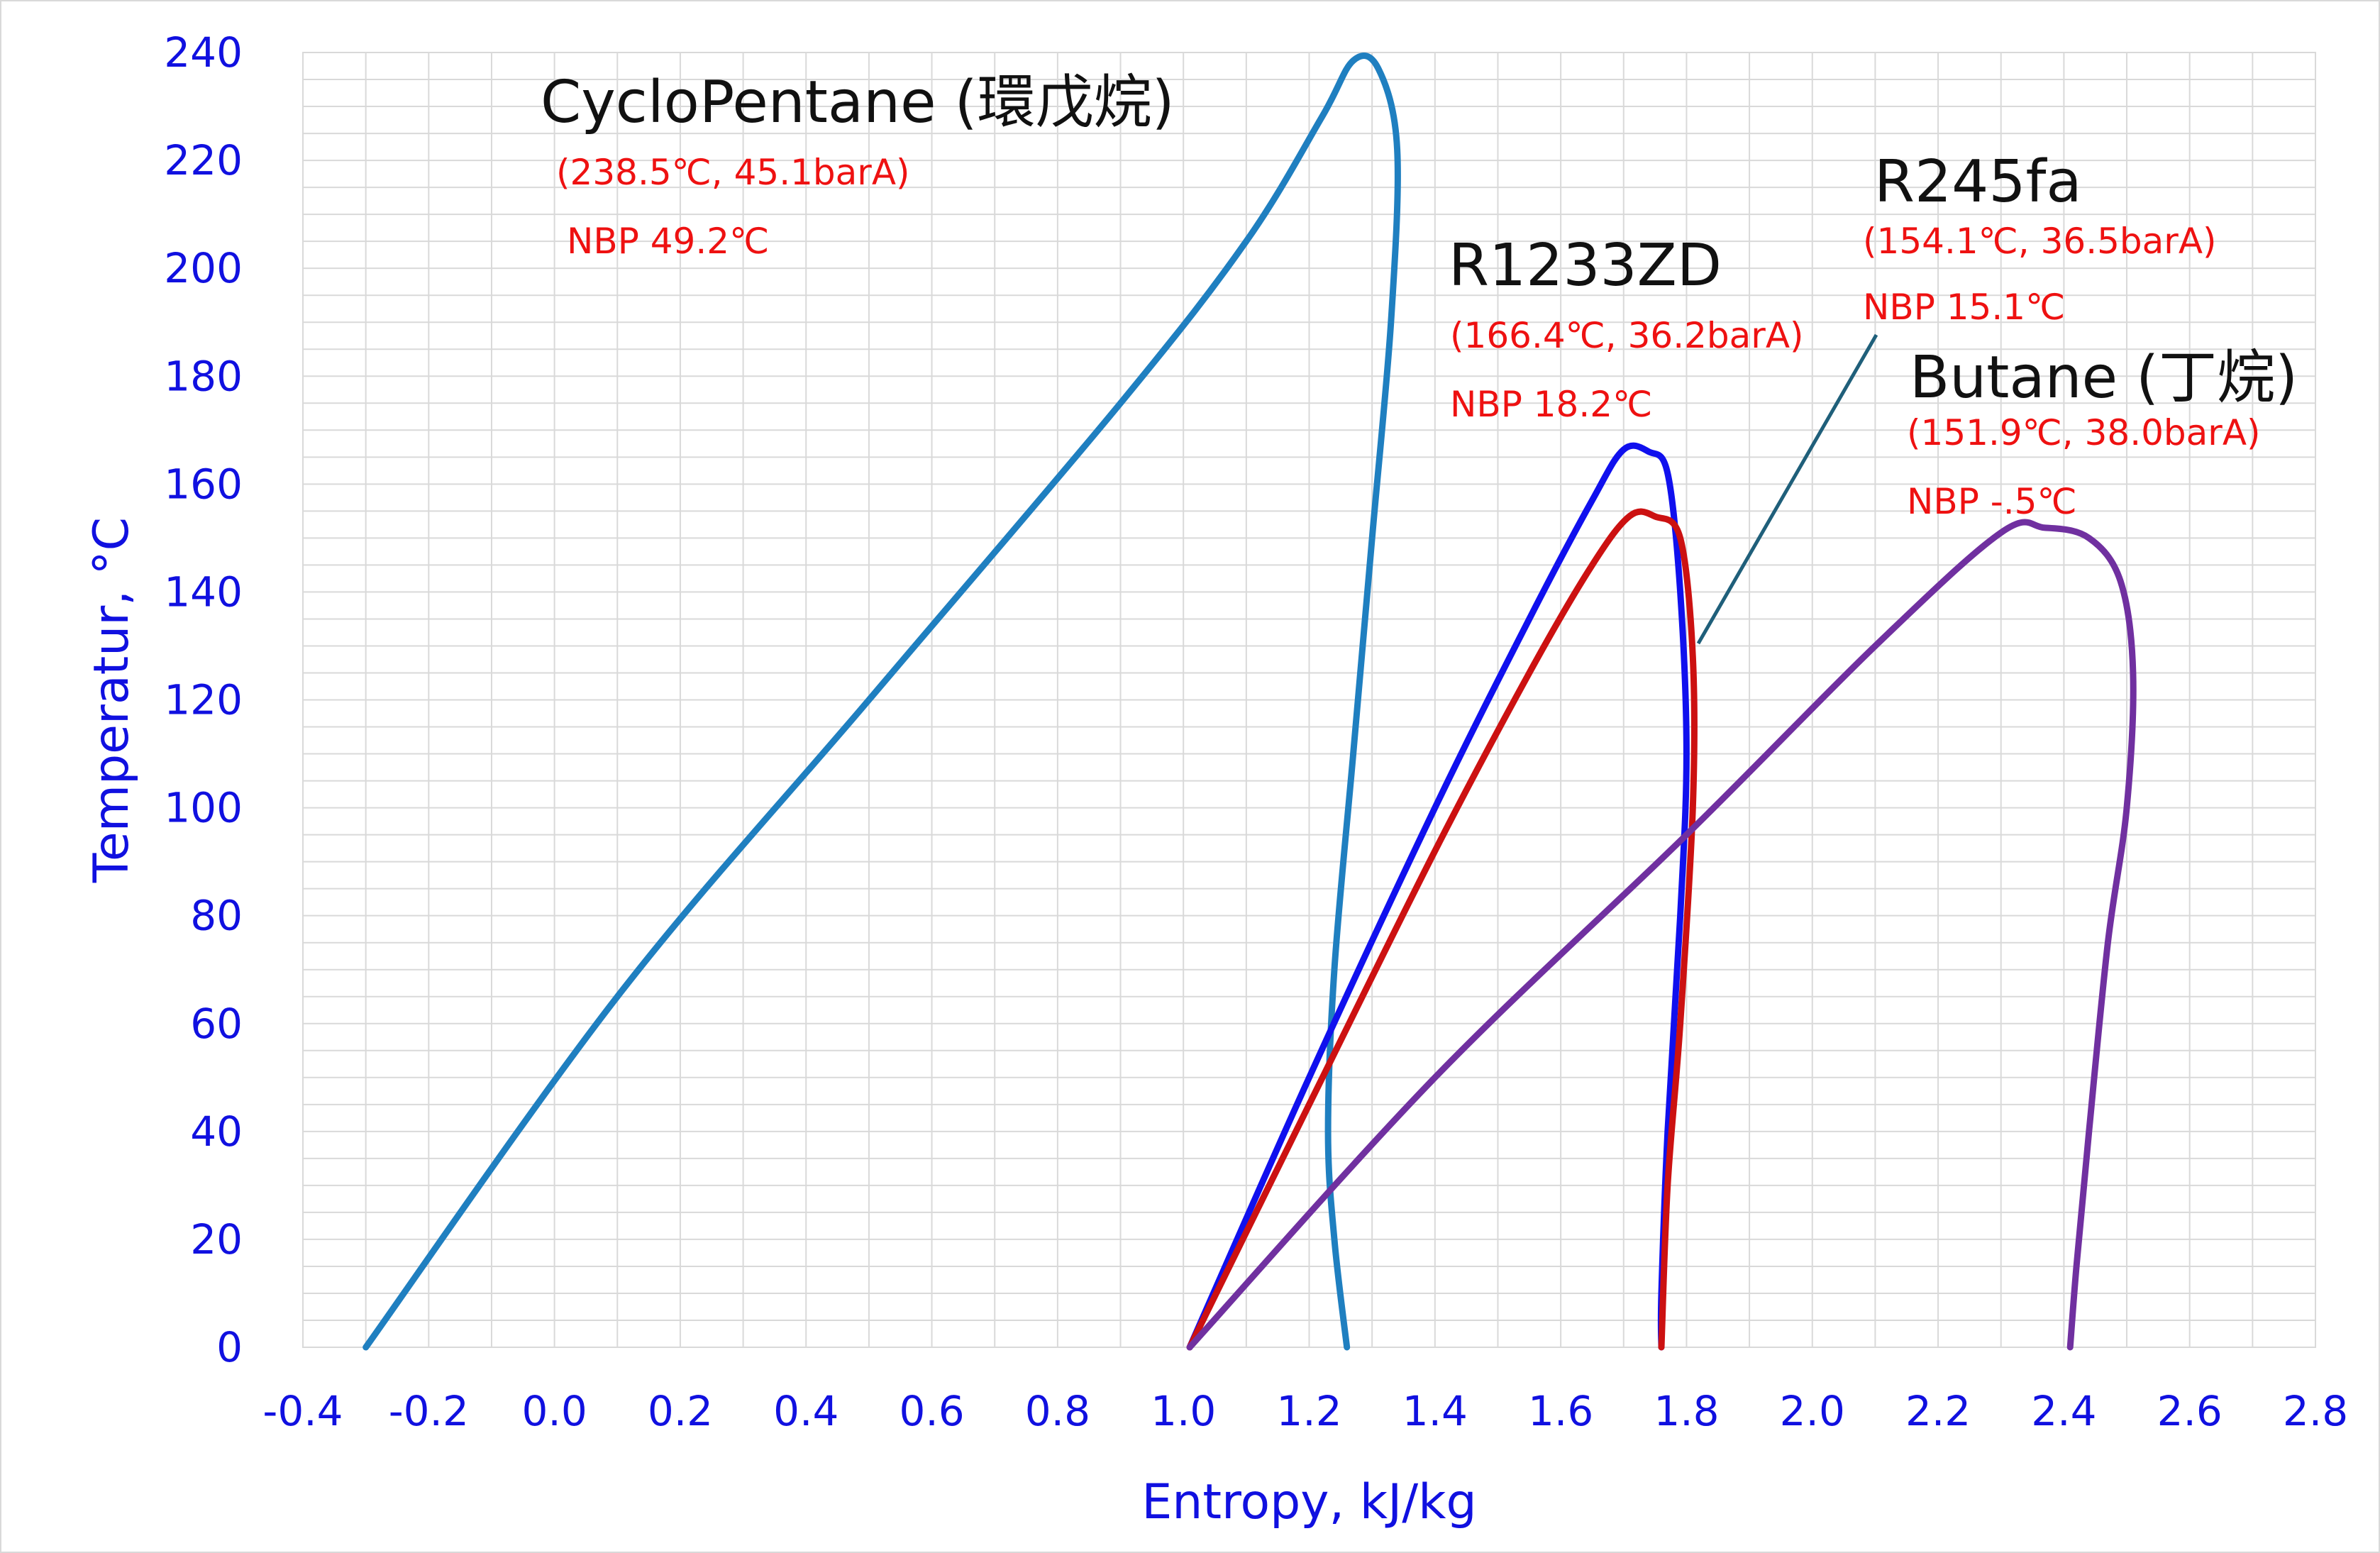 This screenshot has height=1553, width=2380. Describe the element at coordinates (1551, 404) in the screenshot. I see `nbp-r1233zd: NBP 18.2℃` at that location.